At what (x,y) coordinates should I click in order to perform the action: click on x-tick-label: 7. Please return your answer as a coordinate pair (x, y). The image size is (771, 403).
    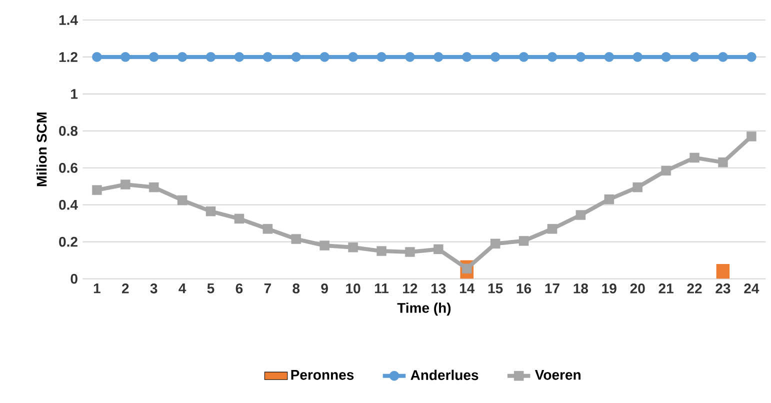
    Looking at the image, I should click on (267, 289).